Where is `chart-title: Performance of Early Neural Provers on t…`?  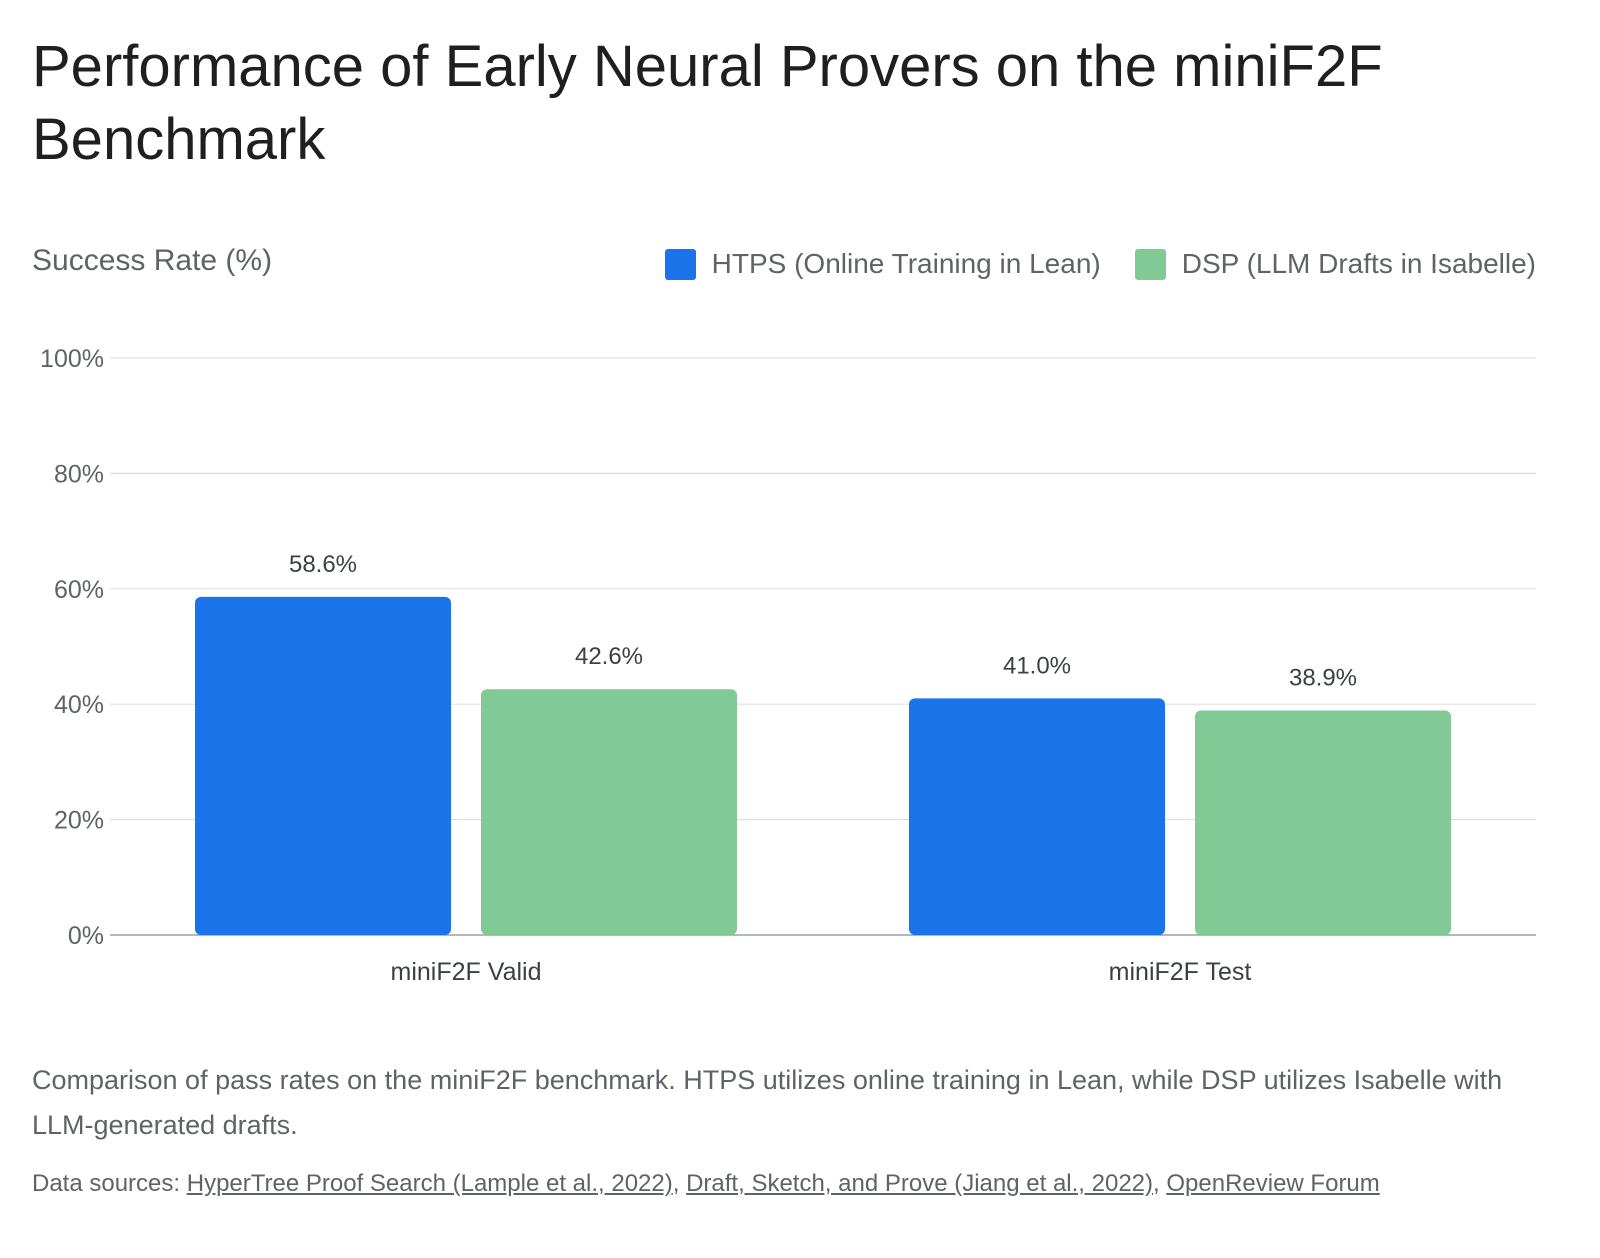 chart-title: Performance of Early Neural Provers on t… is located at coordinates (707, 103).